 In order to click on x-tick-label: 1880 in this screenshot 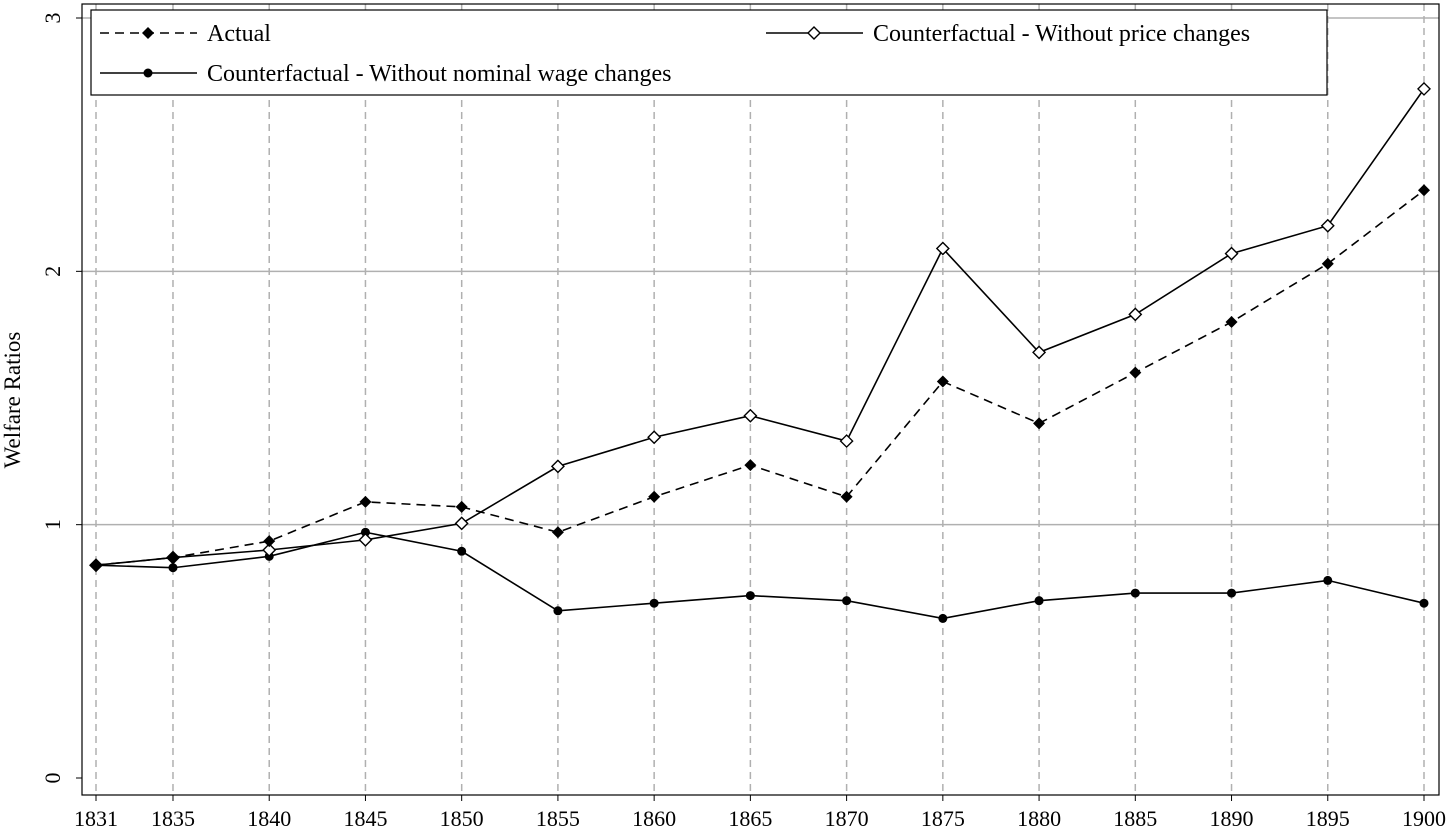, I will do `click(1039, 818)`.